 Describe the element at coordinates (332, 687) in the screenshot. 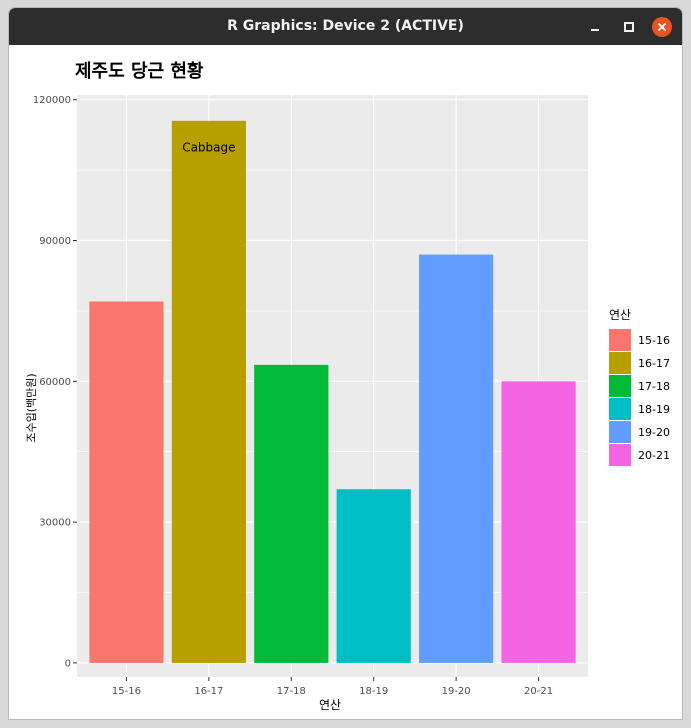

I see `x-axis: 15-16 16-17 17-18 18-19 19-20 20-21` at that location.